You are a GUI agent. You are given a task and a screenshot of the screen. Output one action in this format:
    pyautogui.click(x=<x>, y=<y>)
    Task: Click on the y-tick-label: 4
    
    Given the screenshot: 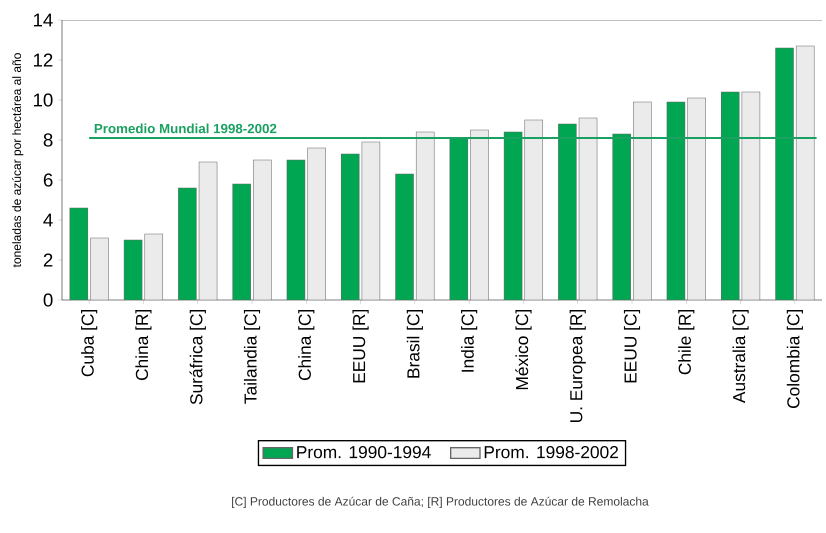 What is the action you would take?
    pyautogui.click(x=48, y=220)
    